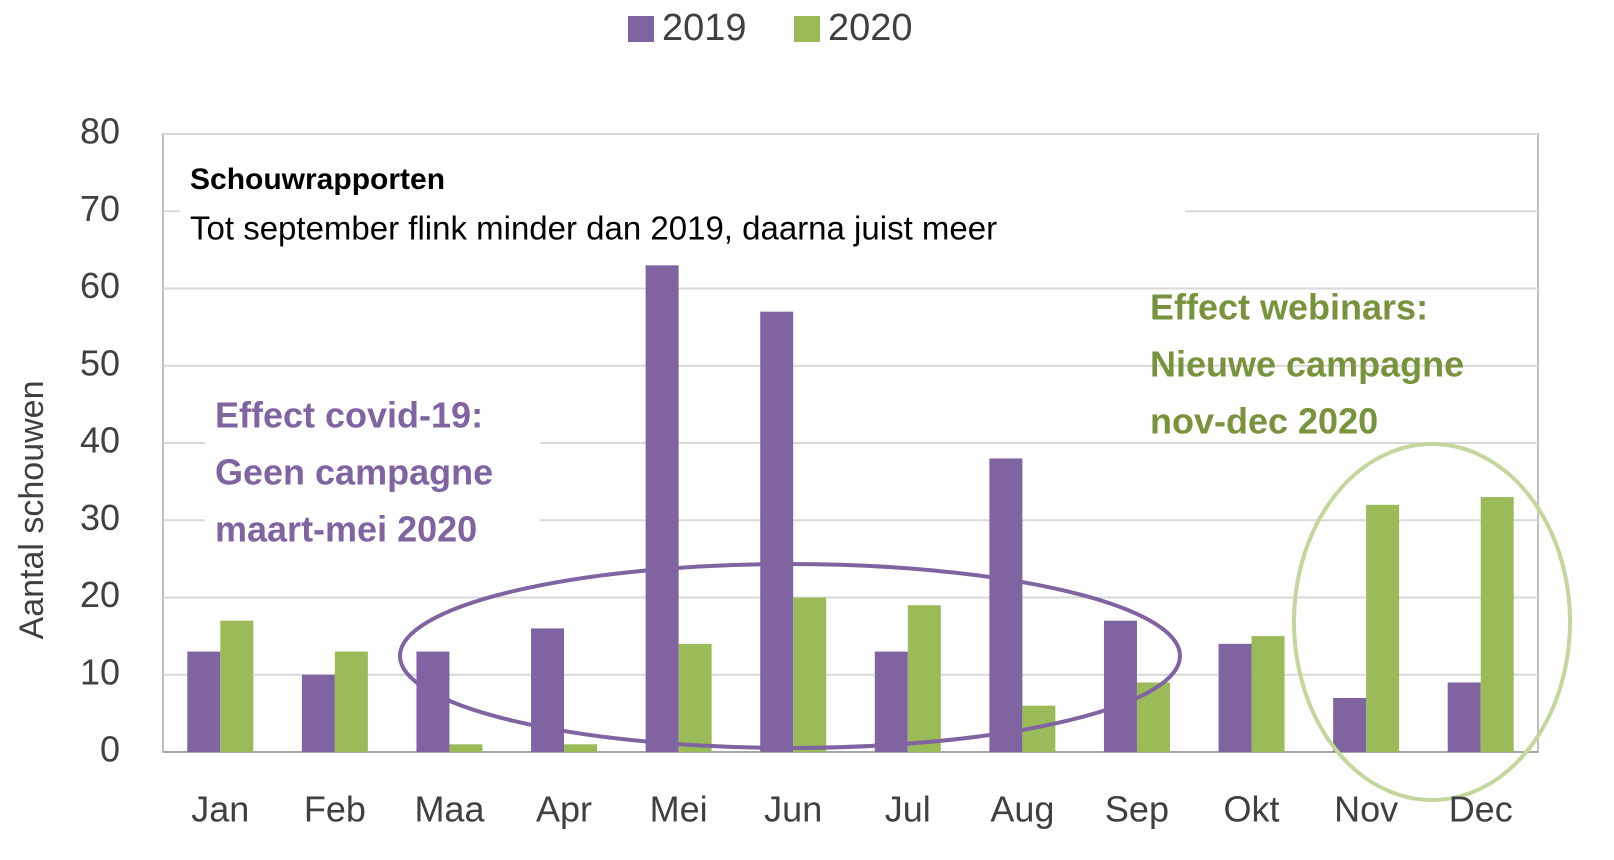 The width and height of the screenshot is (1614, 860). What do you see at coordinates (1481, 809) in the screenshot?
I see `x-tick-label: Dec` at bounding box center [1481, 809].